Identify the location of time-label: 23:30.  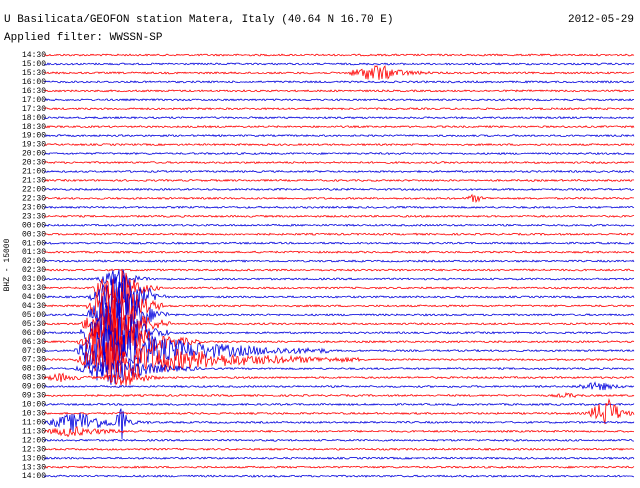
(34, 216).